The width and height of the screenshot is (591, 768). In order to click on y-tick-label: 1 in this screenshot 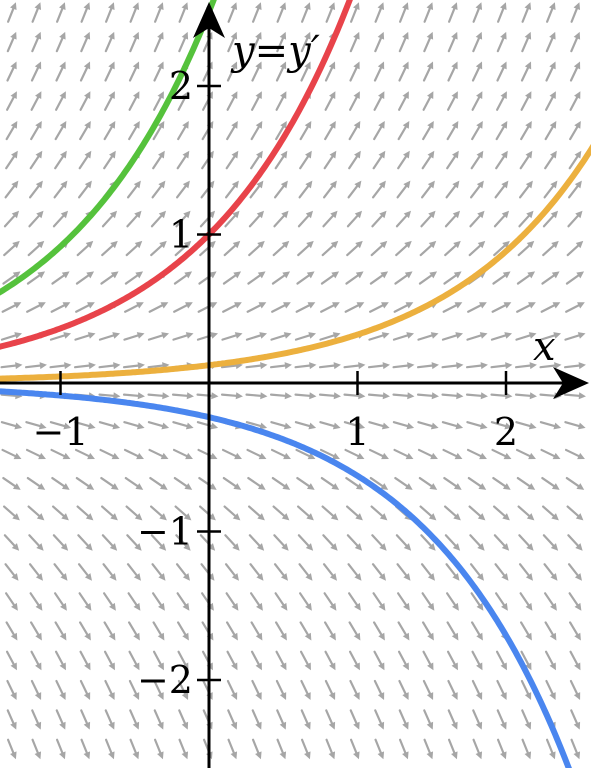, I will do `click(181, 235)`.